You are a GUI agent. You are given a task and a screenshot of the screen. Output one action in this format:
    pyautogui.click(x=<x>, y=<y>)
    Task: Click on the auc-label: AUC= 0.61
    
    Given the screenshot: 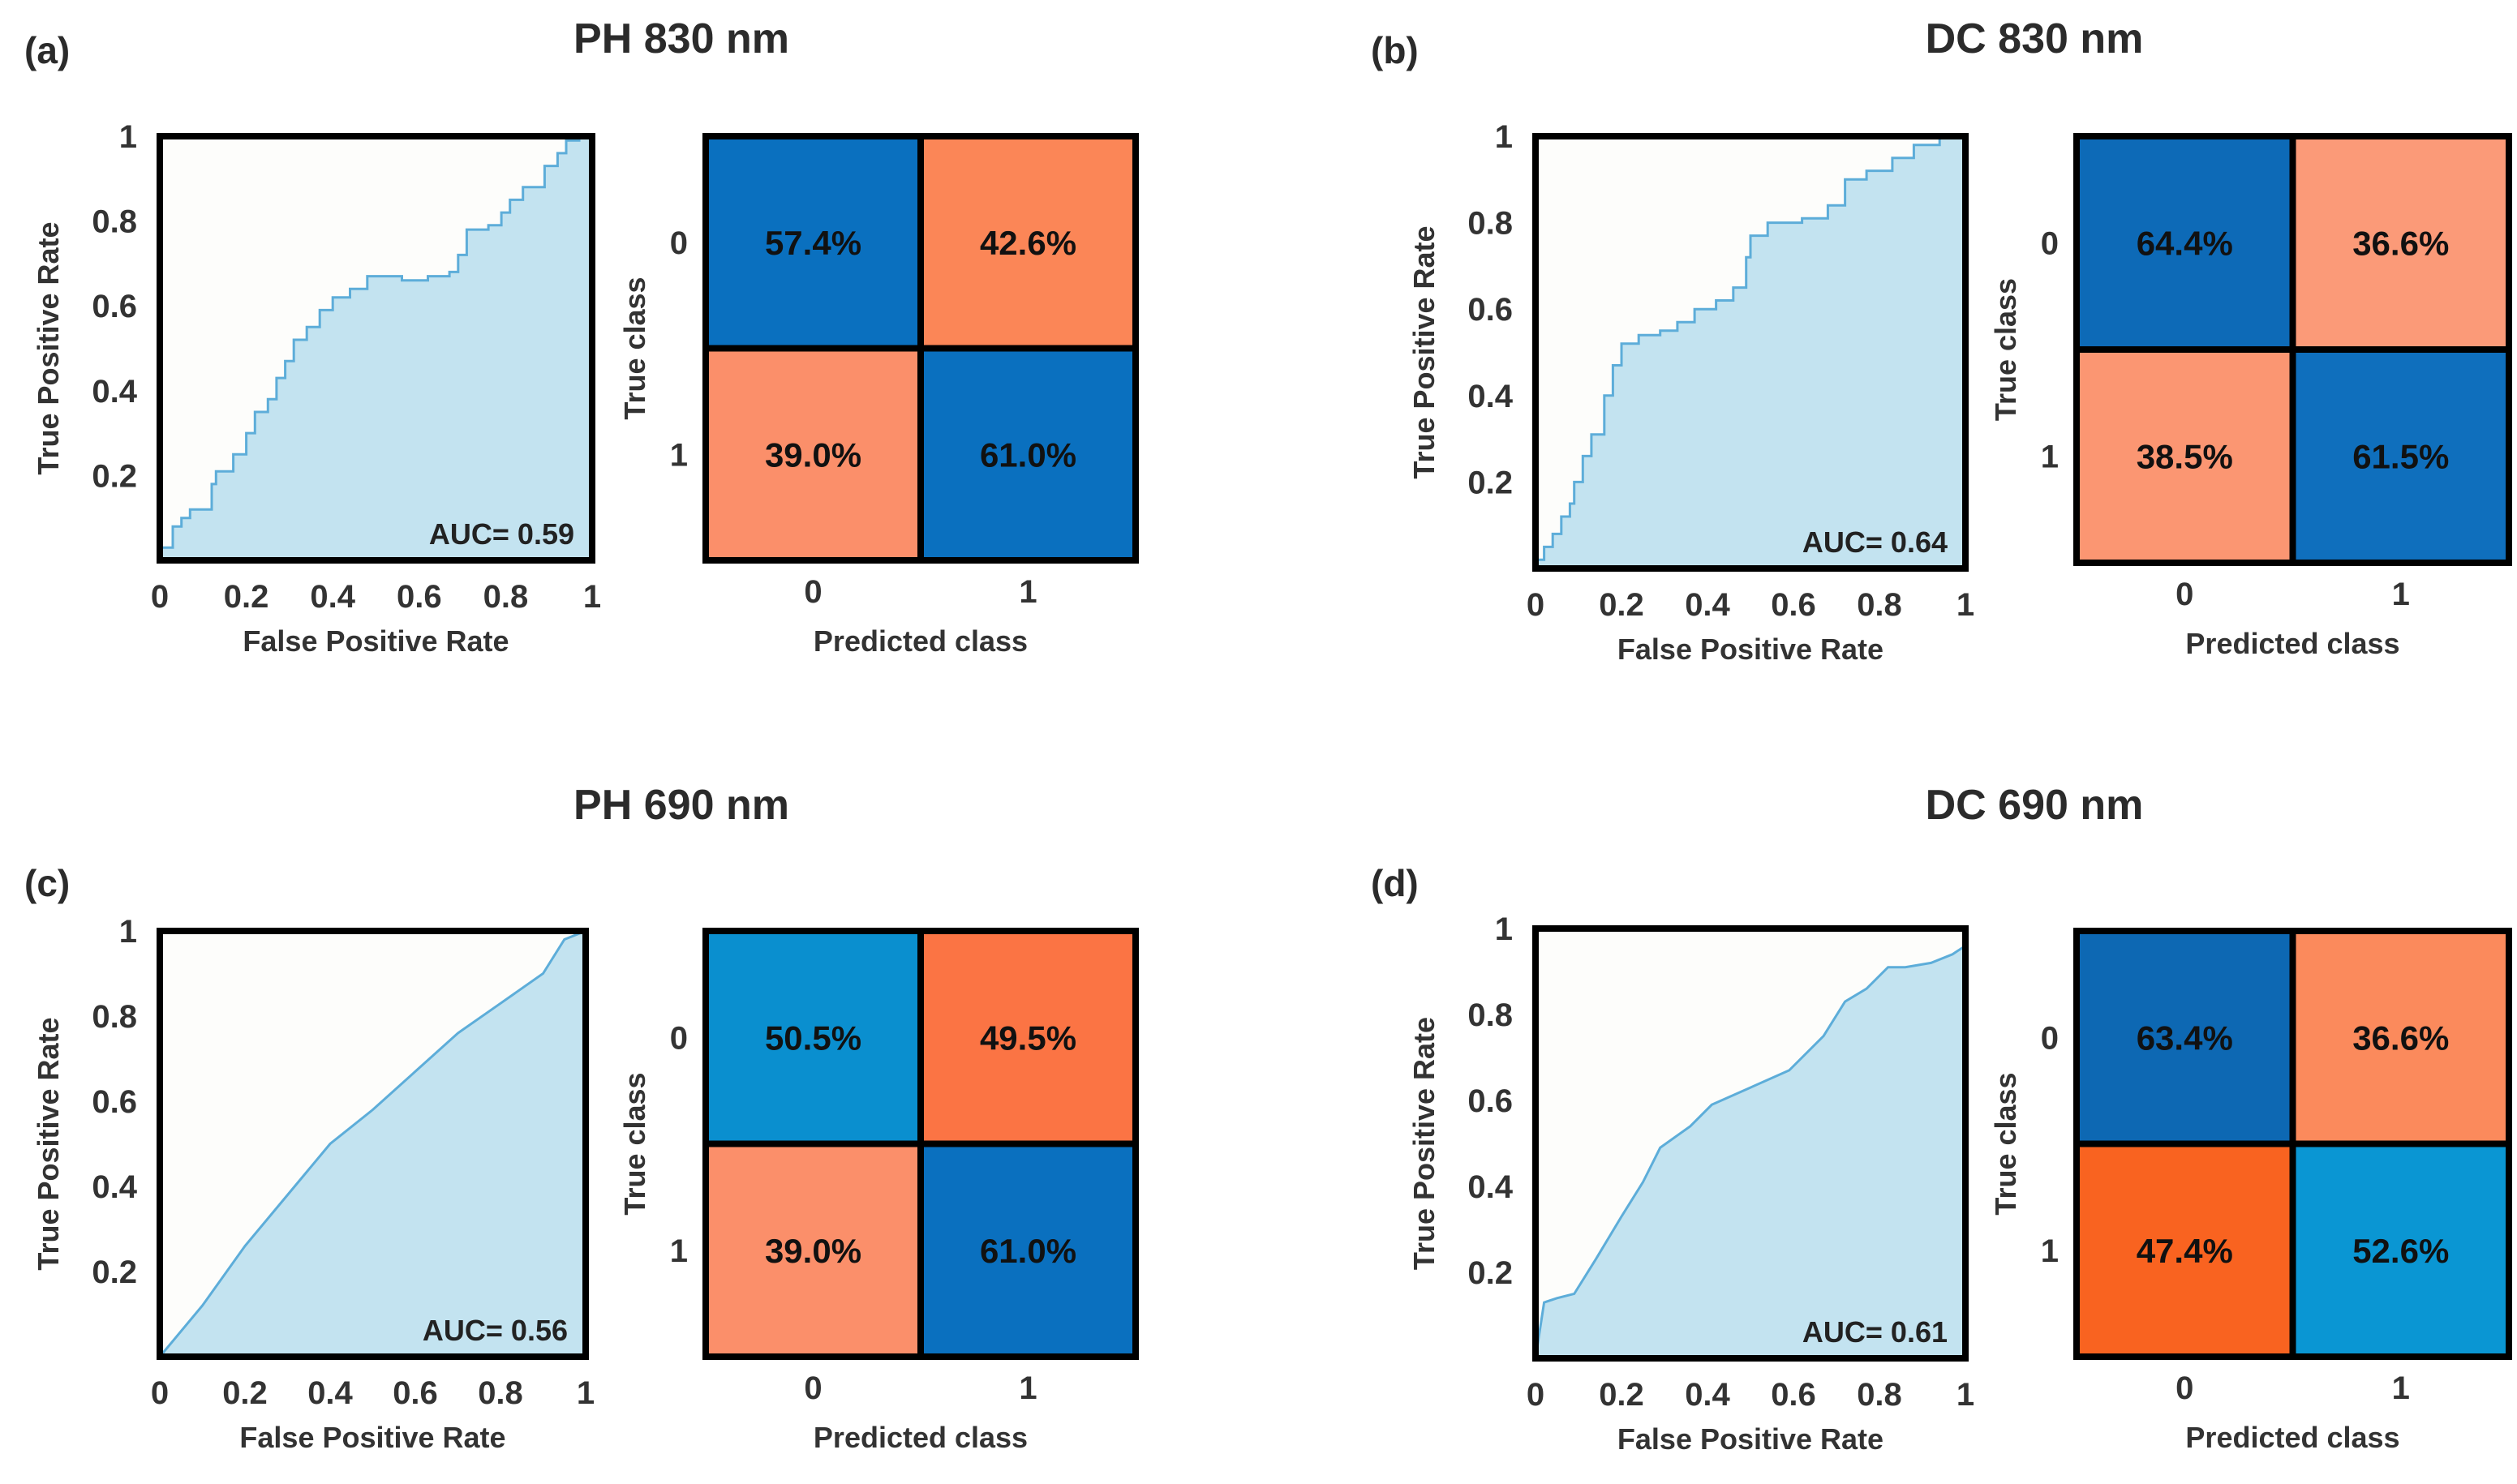 What is the action you would take?
    pyautogui.click(x=1875, y=1332)
    